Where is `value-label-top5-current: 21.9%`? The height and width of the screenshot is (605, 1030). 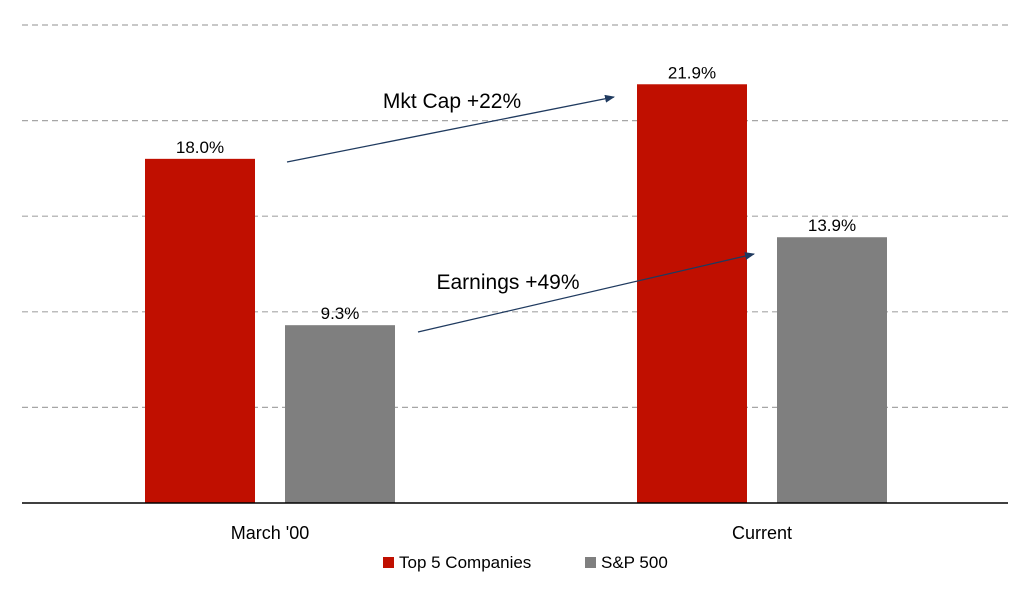
value-label-top5-current: 21.9% is located at coordinates (692, 72).